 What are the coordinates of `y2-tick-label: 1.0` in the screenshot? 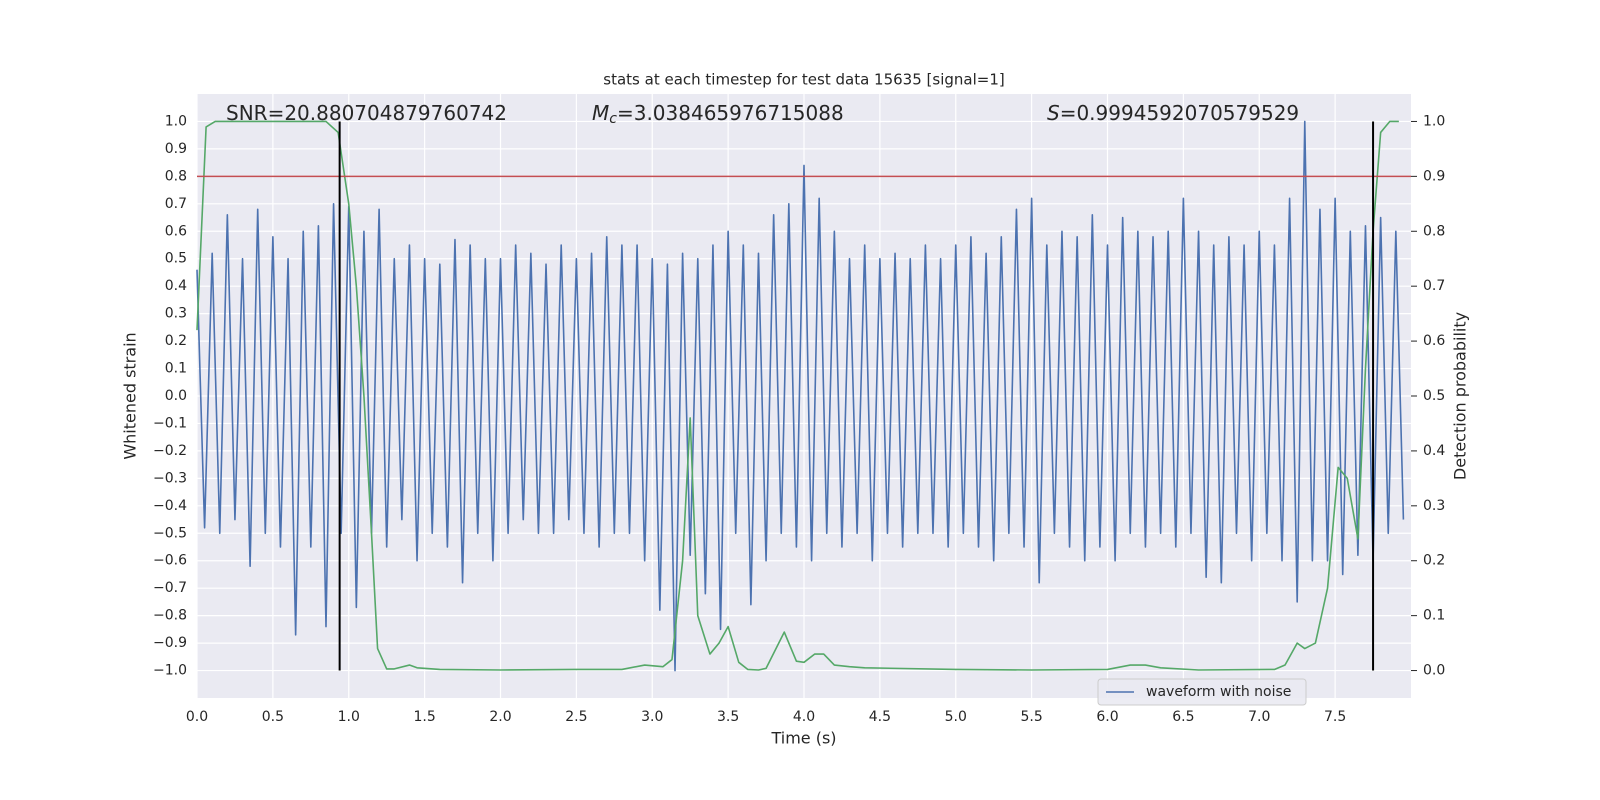 It's located at (1434, 121).